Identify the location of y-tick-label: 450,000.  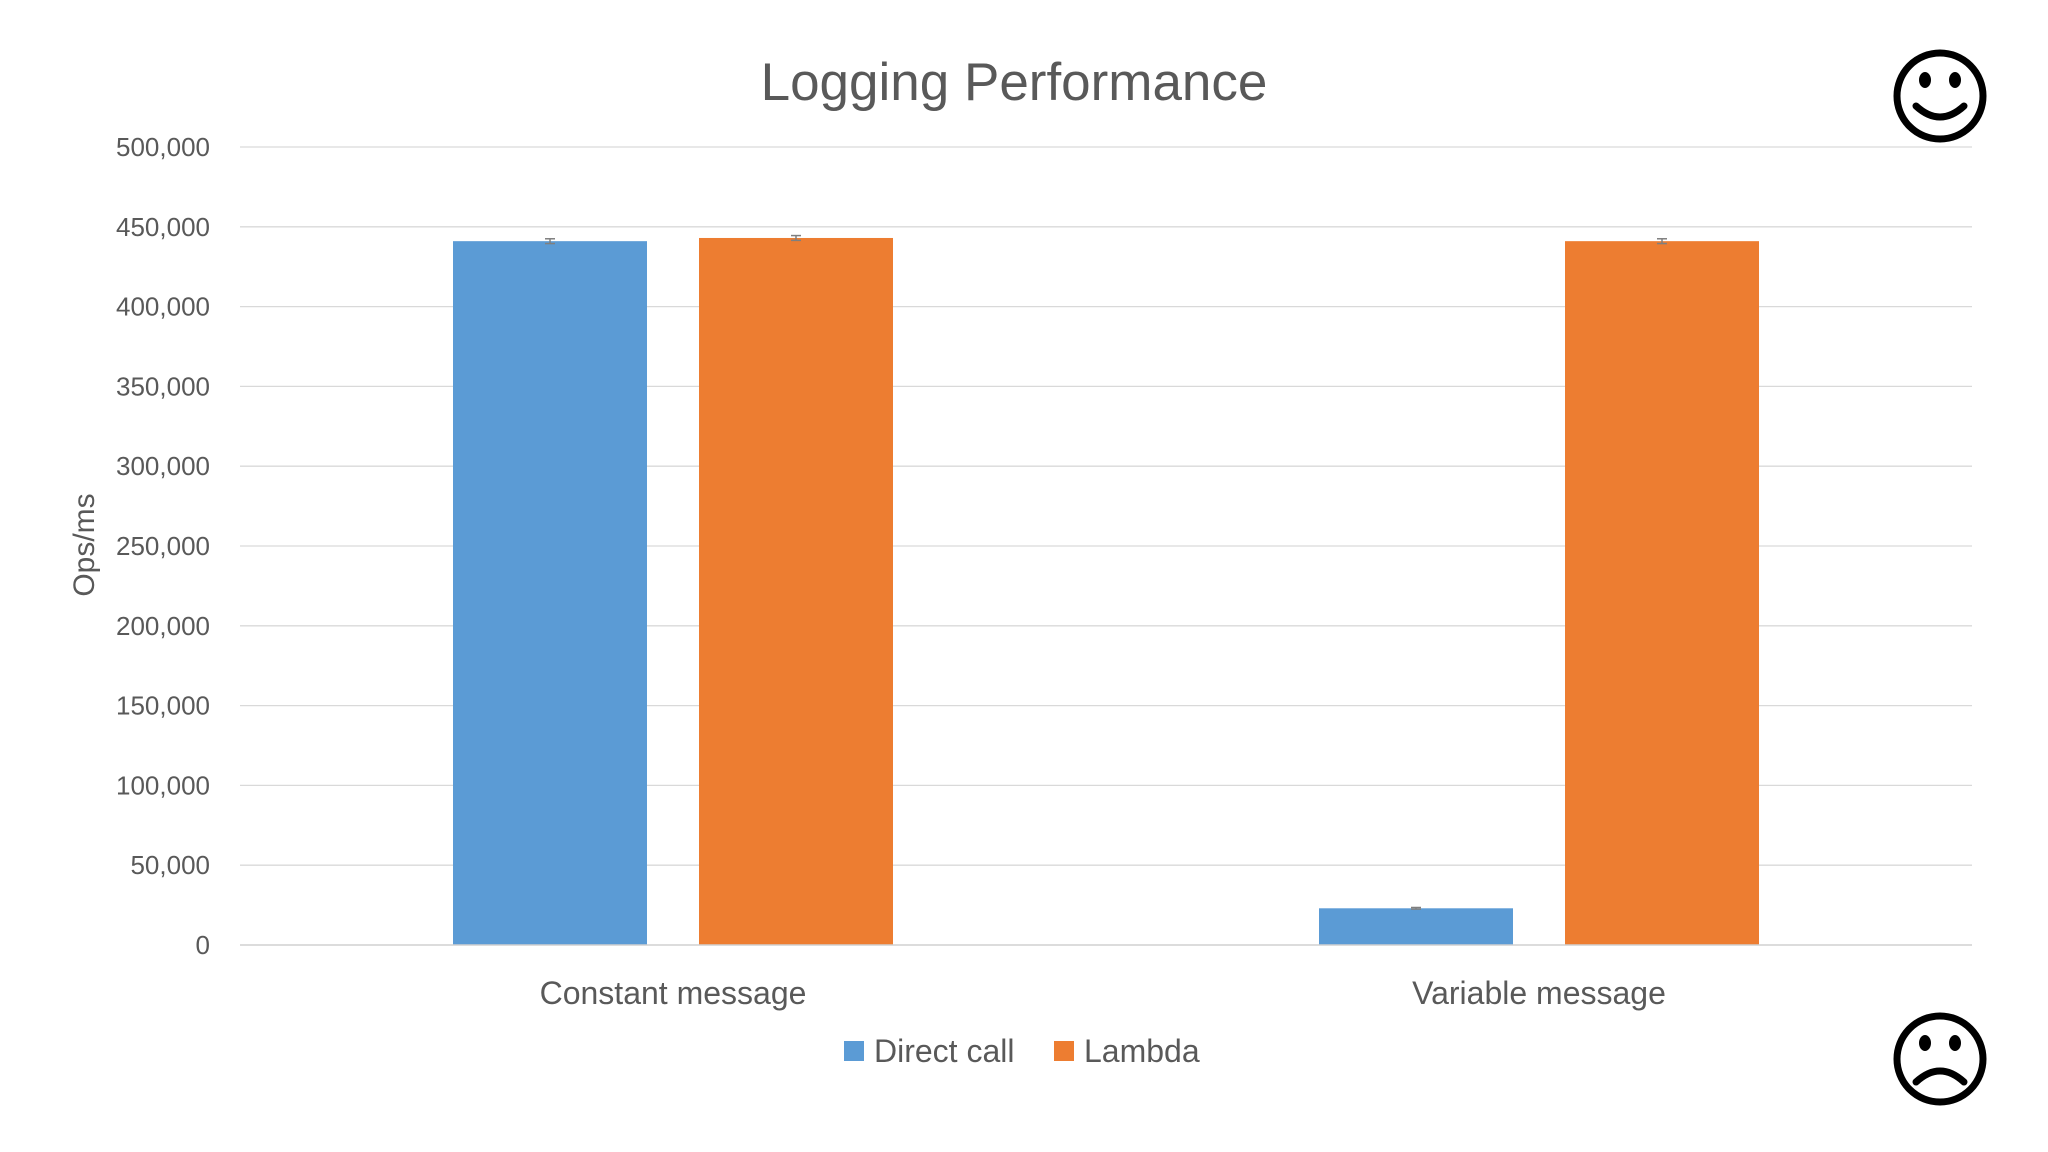
(163, 227).